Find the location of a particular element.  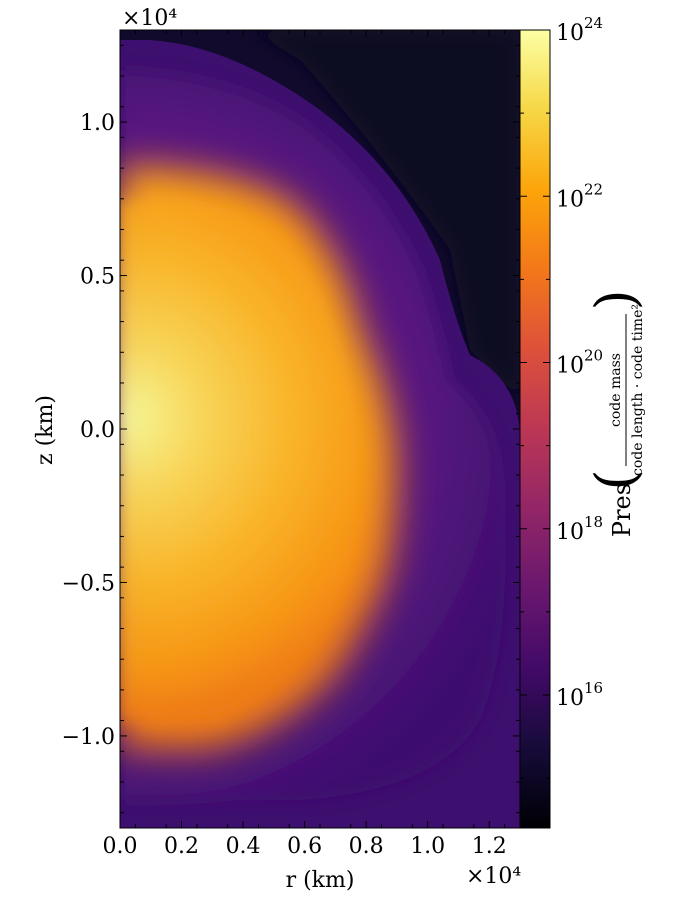

x-tick-label: 0.2 is located at coordinates (181, 846).